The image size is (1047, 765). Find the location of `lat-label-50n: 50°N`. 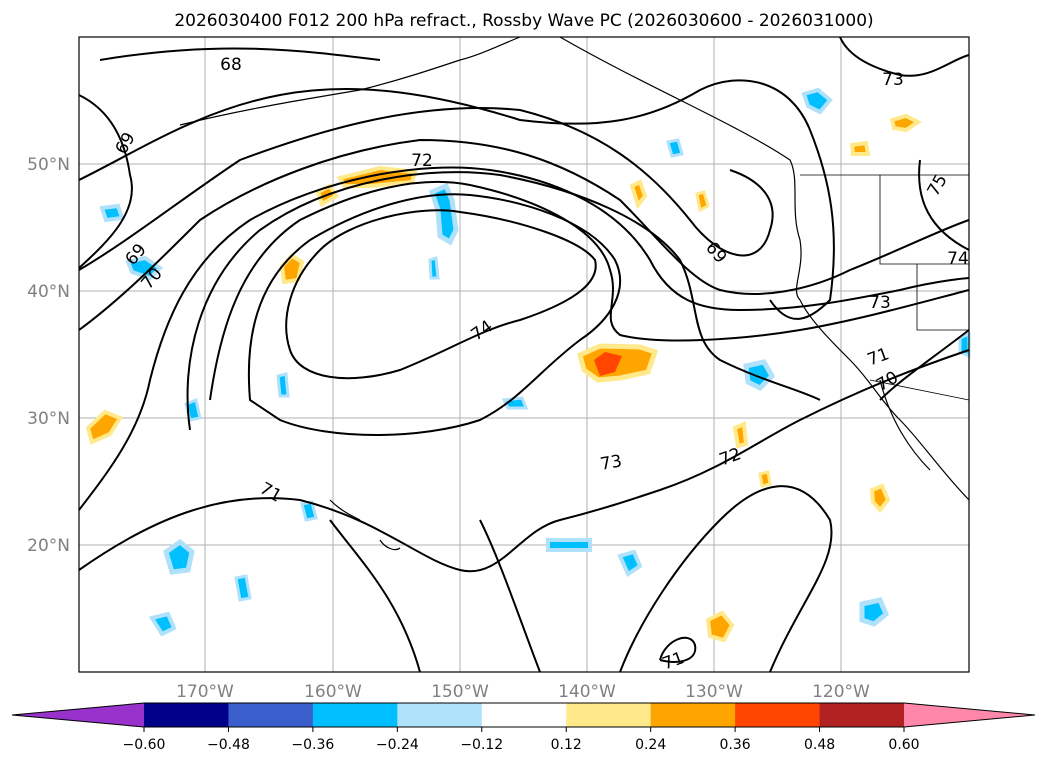

lat-label-50n: 50°N is located at coordinates (48, 165).